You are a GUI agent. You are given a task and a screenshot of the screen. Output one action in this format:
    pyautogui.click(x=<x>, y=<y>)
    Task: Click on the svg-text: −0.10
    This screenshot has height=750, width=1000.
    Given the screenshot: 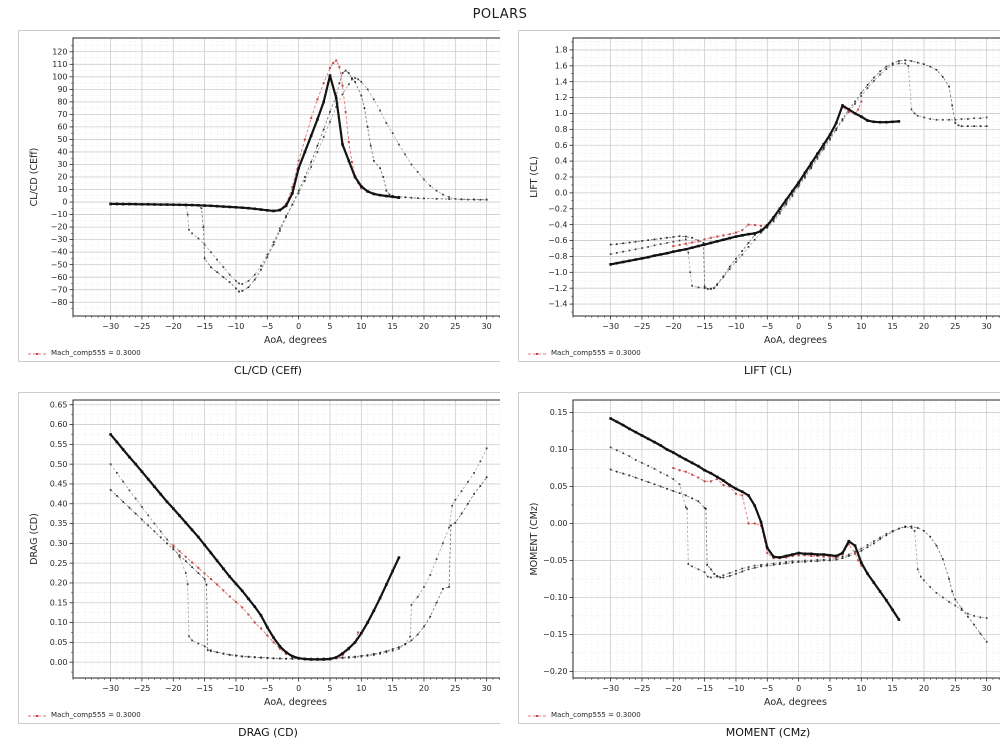 What is the action you would take?
    pyautogui.click(x=555, y=597)
    